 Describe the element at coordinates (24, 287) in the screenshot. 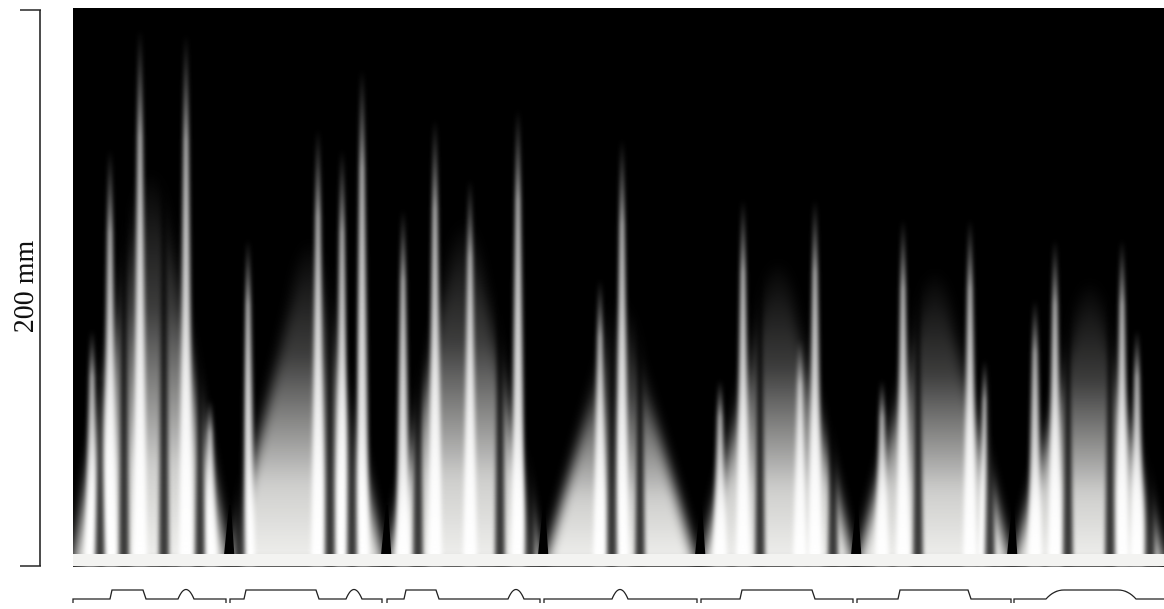

I see `scale-bar-label: 200 mm` at that location.